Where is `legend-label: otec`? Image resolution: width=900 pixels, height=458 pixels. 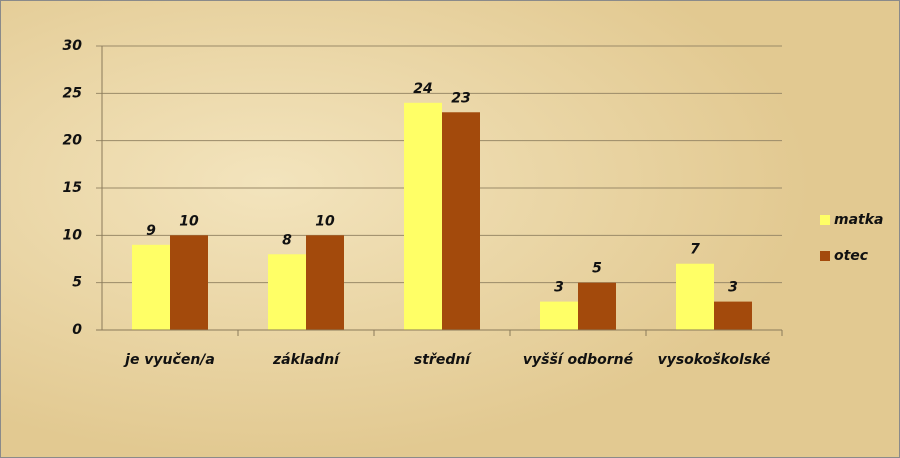
legend-label: otec is located at coordinates (851, 256).